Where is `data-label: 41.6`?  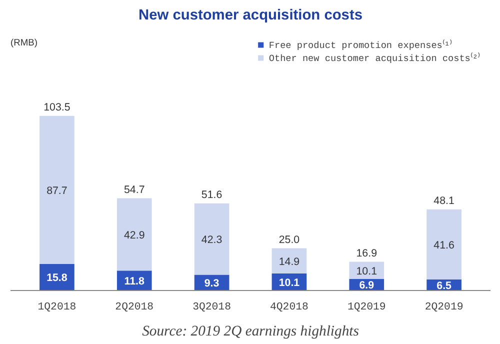
data-label: 41.6 is located at coordinates (444, 245).